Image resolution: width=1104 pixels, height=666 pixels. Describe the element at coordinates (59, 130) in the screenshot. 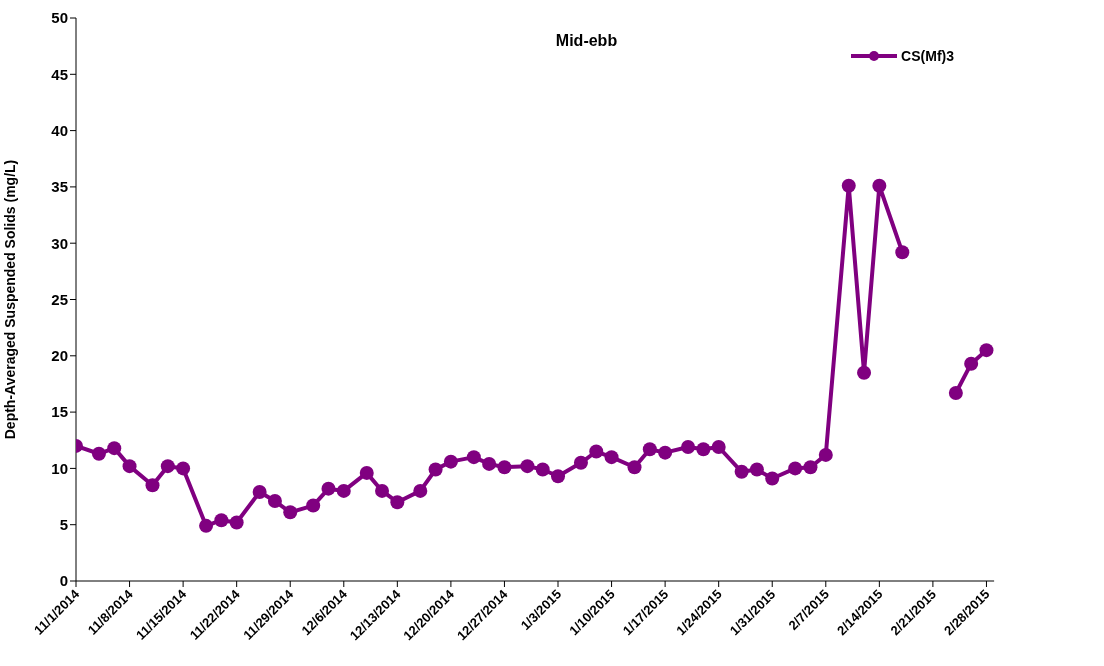

I see `y-tick-label: 40` at that location.